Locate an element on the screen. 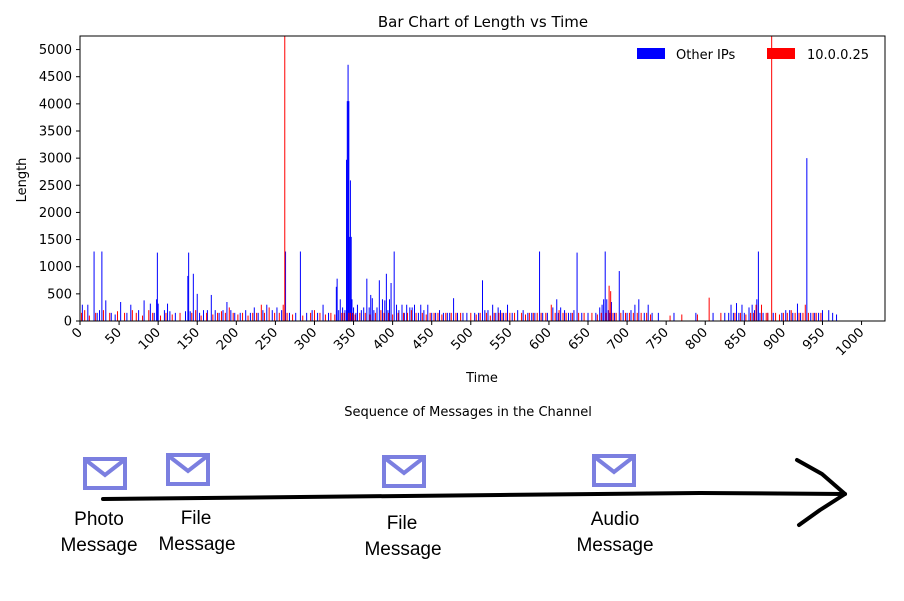 The width and height of the screenshot is (904, 601). x-tick-label: 850 is located at coordinates (736, 339).